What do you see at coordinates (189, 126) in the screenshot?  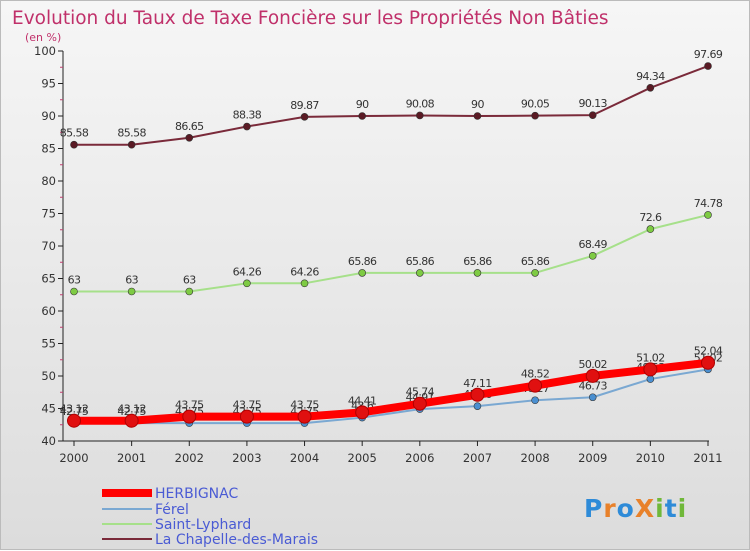 I see `data-label: 86.65` at bounding box center [189, 126].